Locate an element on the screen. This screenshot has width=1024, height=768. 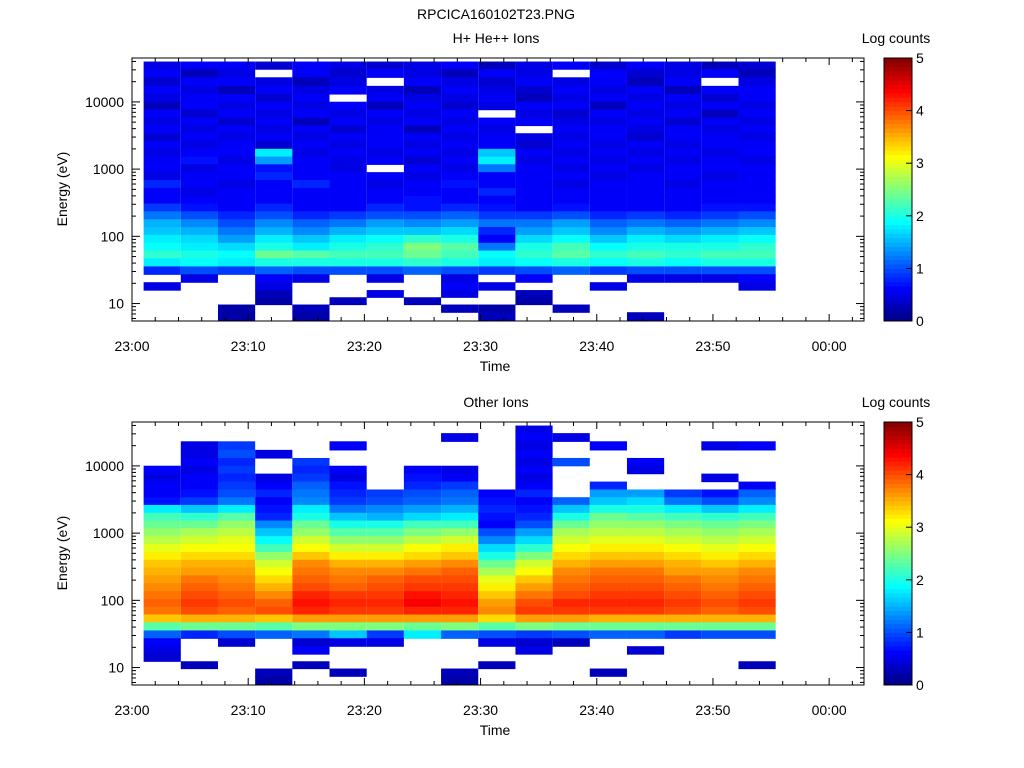
panel-1-colorbar: 0 1 2 3 4 5 is located at coordinates (903, 189).